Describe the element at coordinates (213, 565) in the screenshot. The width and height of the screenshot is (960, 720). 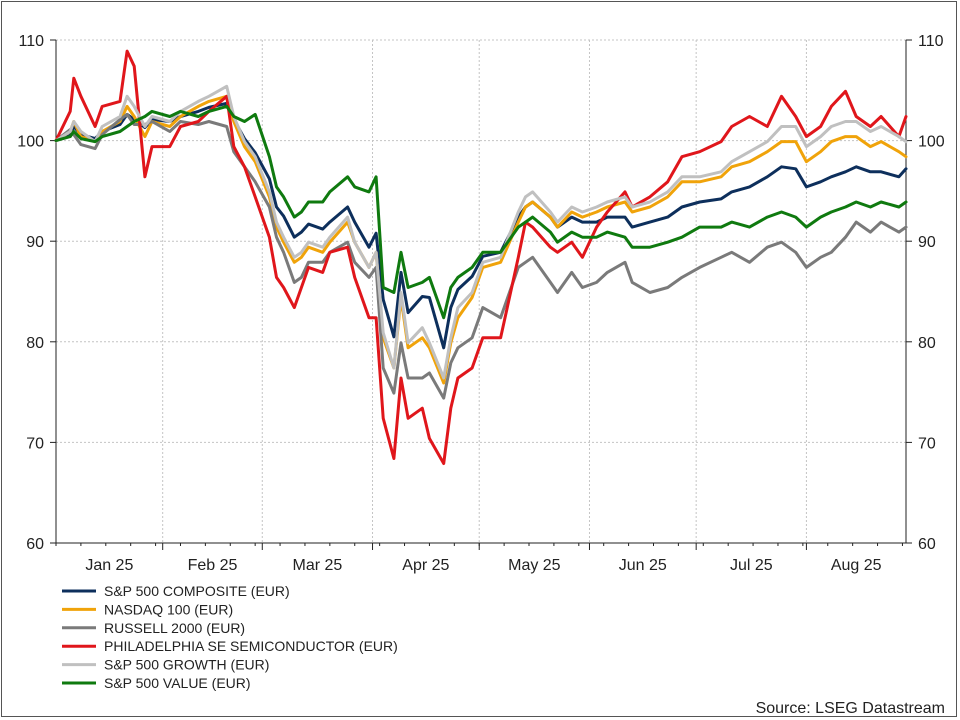
I see `x-tick-label: Feb 25` at that location.